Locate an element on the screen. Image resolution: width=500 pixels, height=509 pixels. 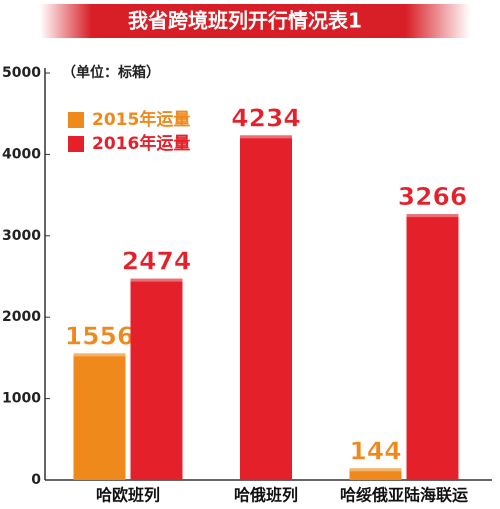
x-tick-label: 哈绥俄亚陆海联运 is located at coordinates (404, 495).